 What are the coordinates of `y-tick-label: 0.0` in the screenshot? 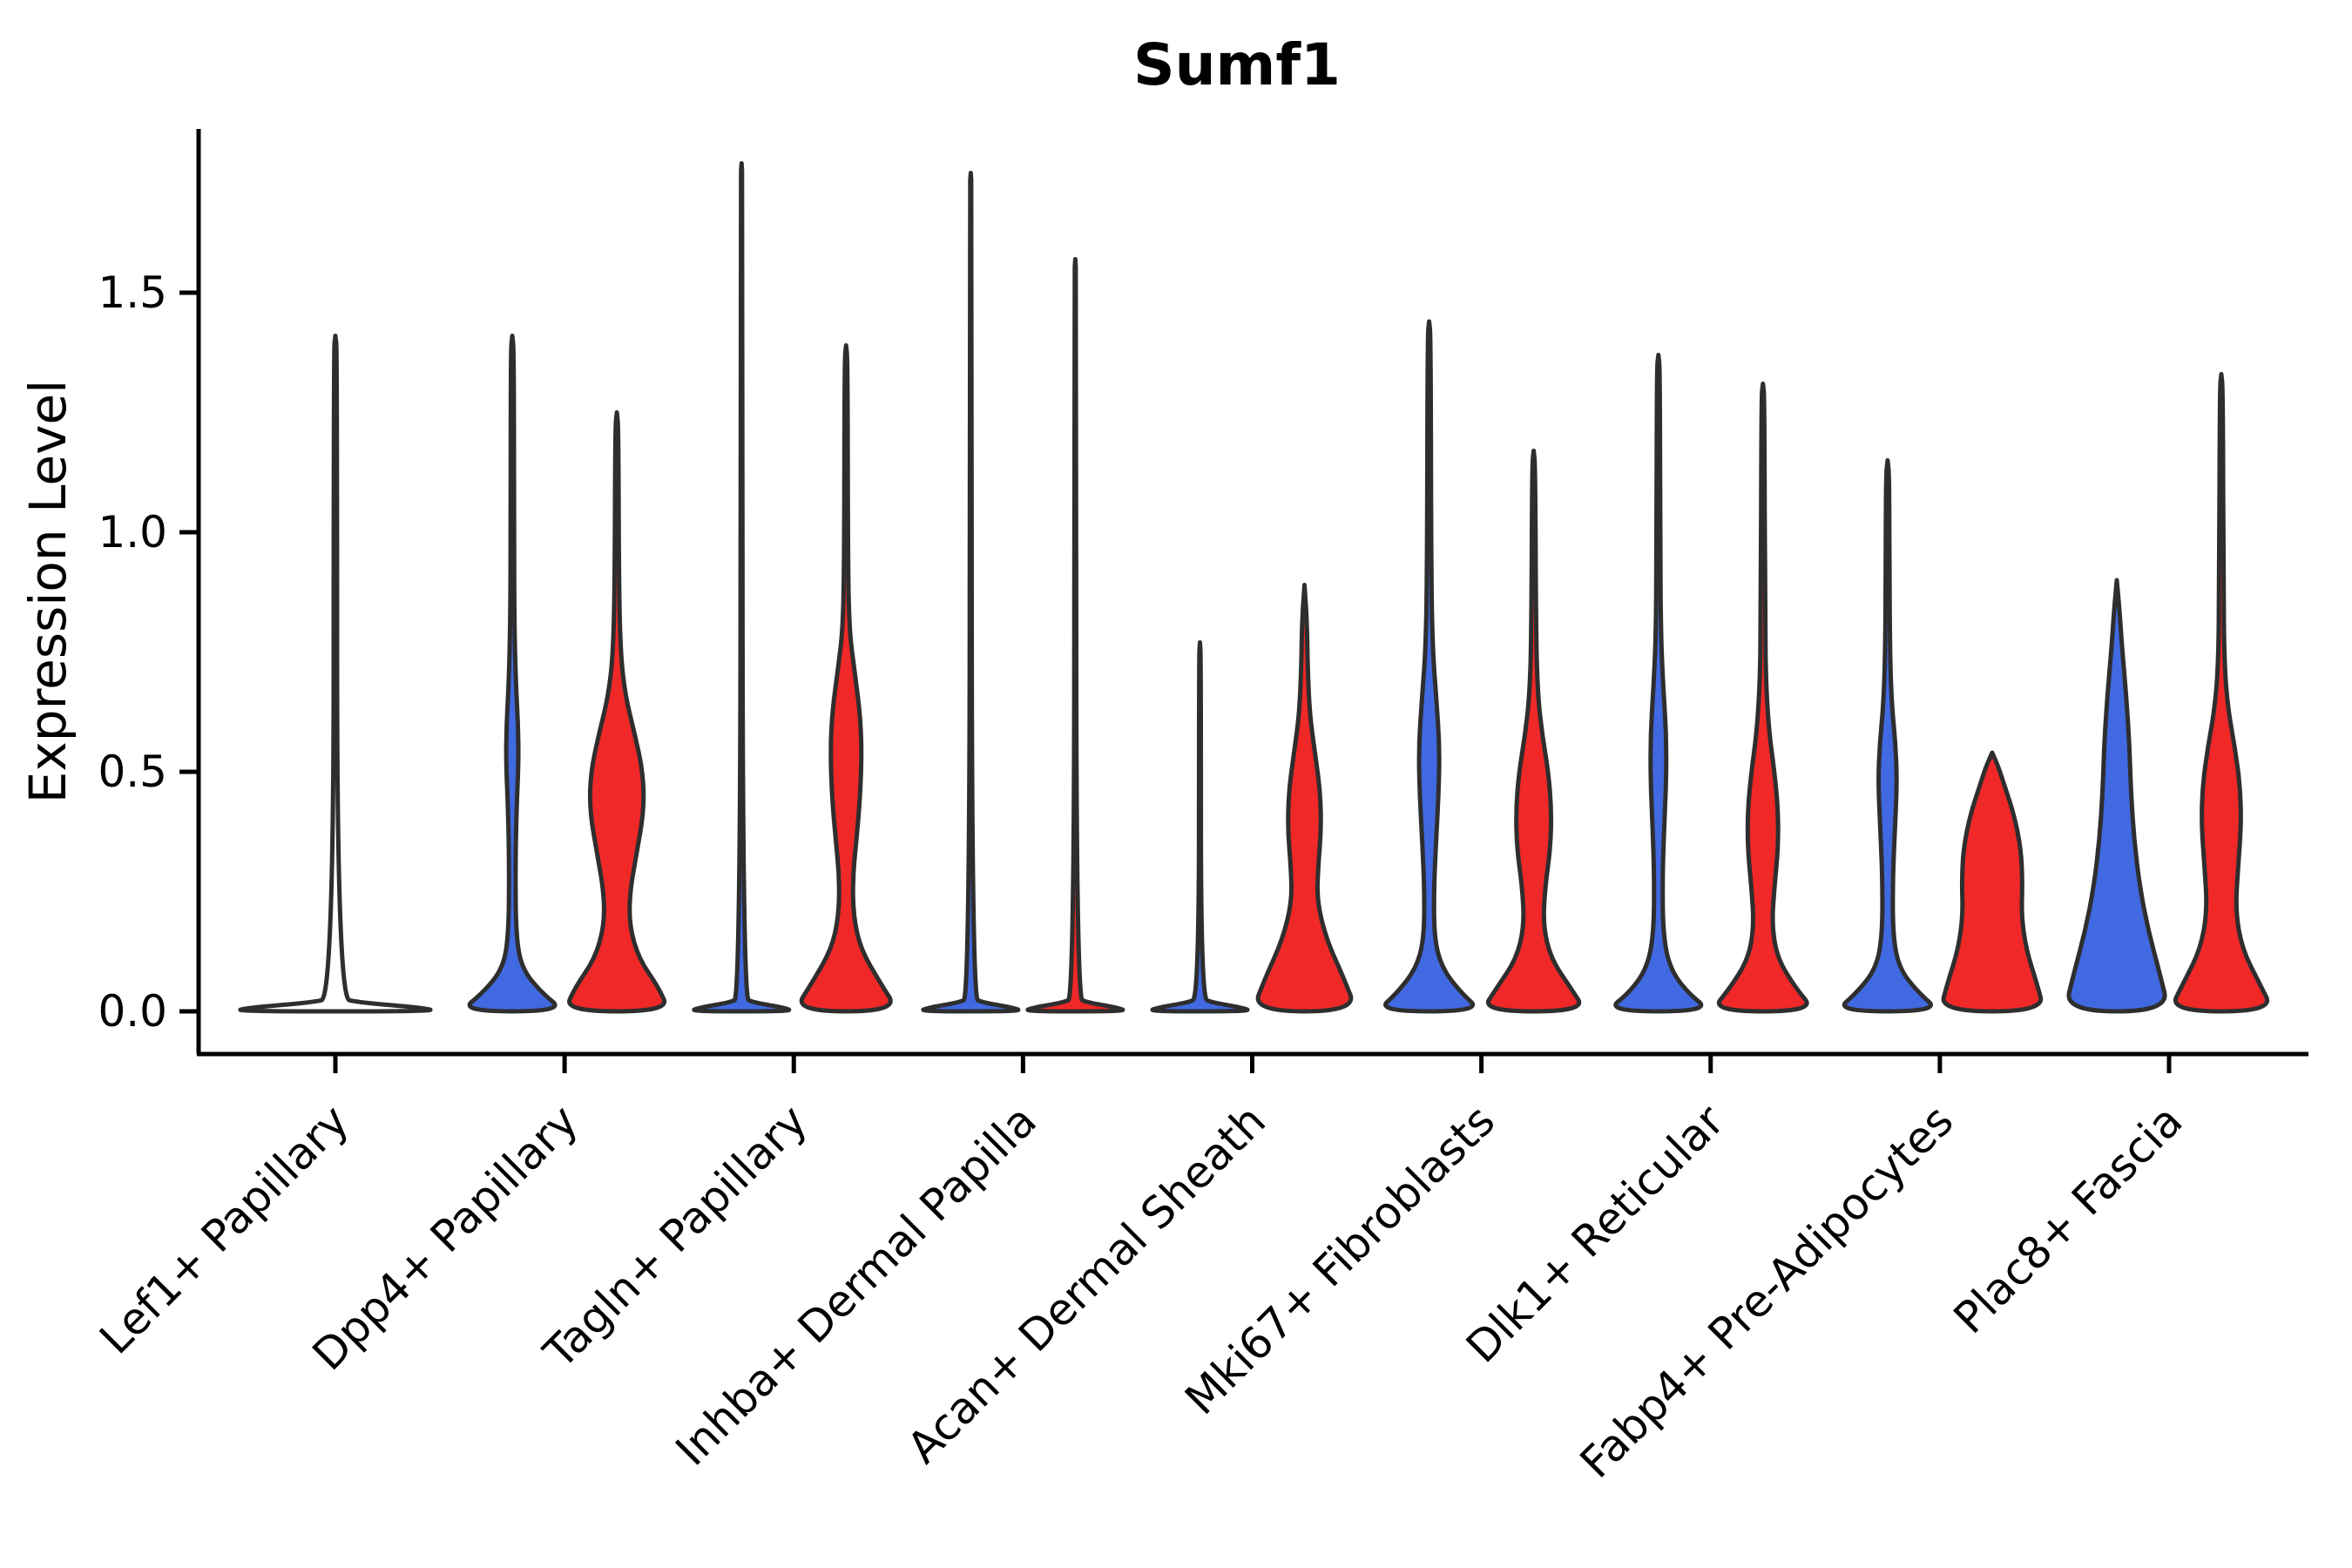 It's located at (132, 1012).